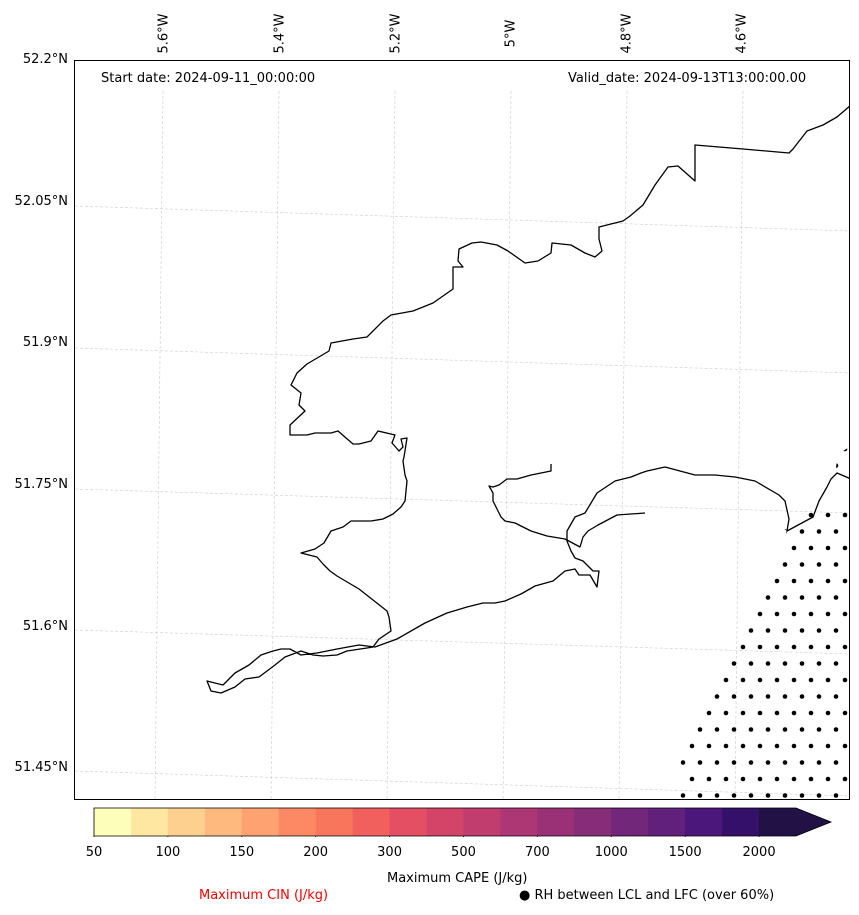 This screenshot has height=915, width=859. Describe the element at coordinates (316, 852) in the screenshot. I see `colorbar-tick-label: 200` at that location.